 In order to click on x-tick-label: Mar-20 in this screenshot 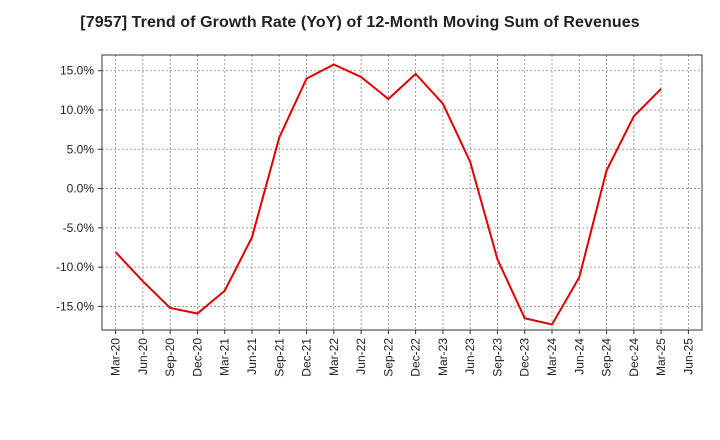, I will do `click(116, 357)`.